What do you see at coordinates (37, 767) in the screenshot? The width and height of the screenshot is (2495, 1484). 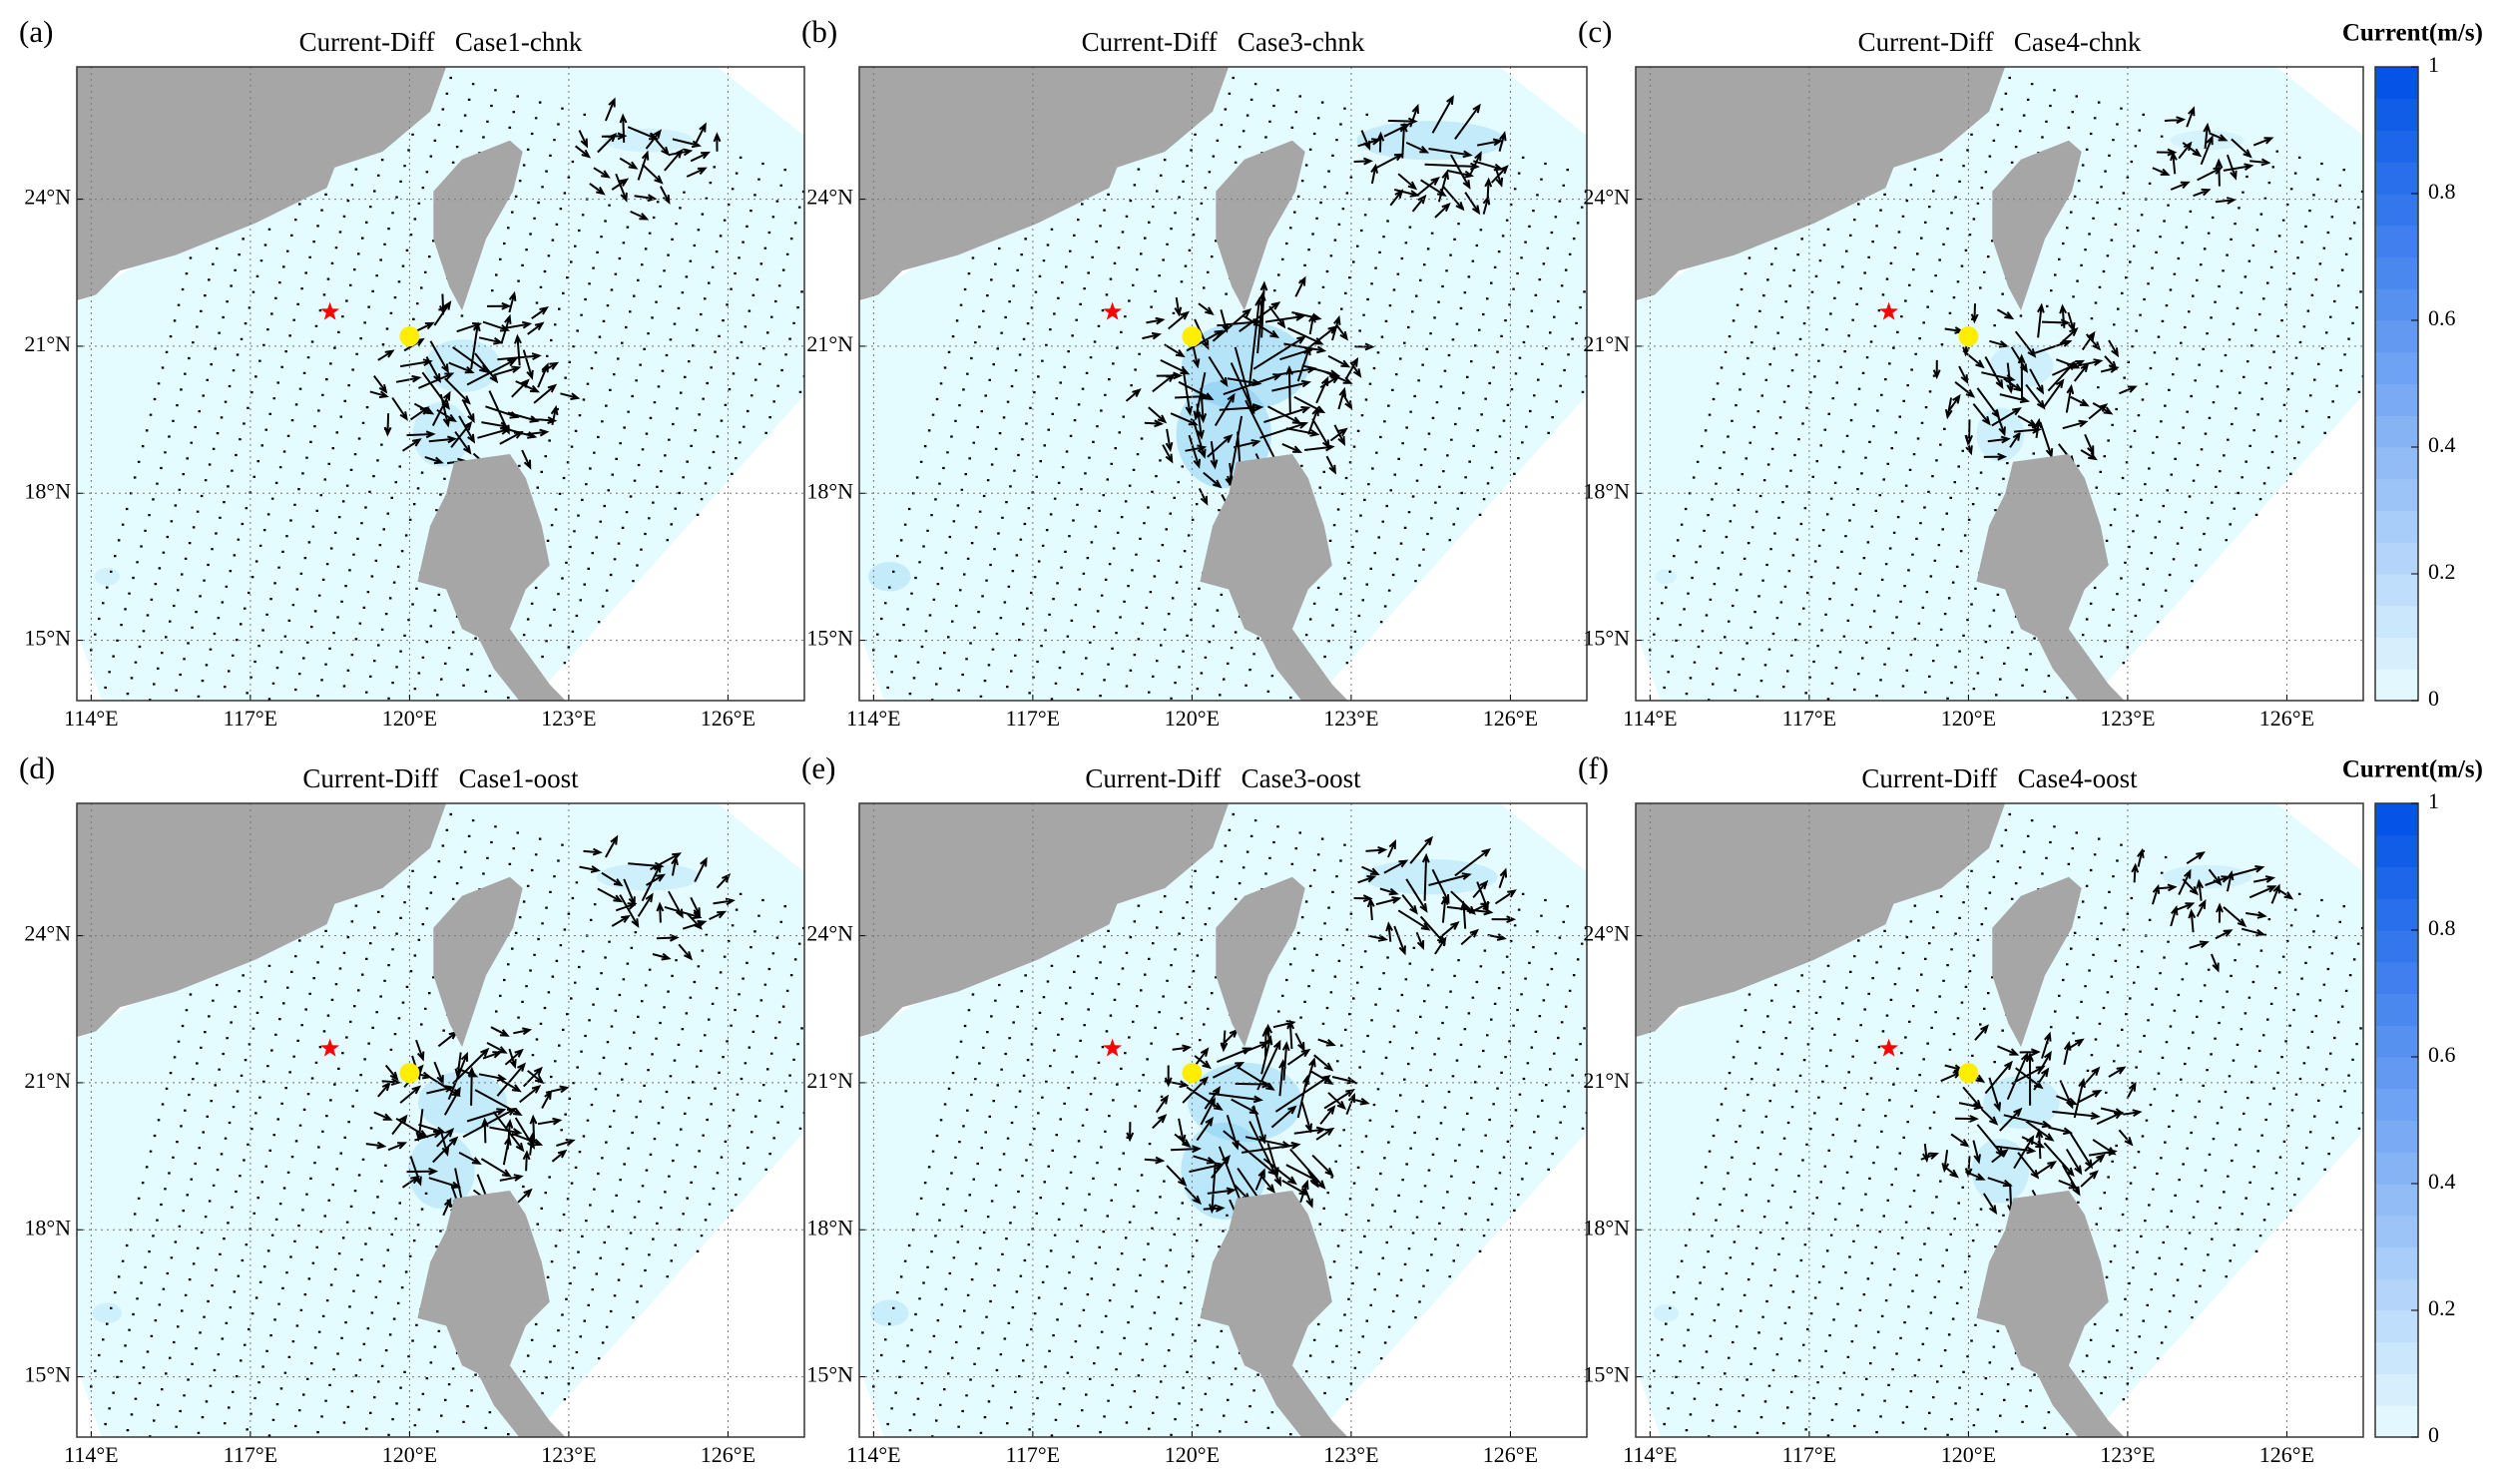 I see `panel-label: (d)` at bounding box center [37, 767].